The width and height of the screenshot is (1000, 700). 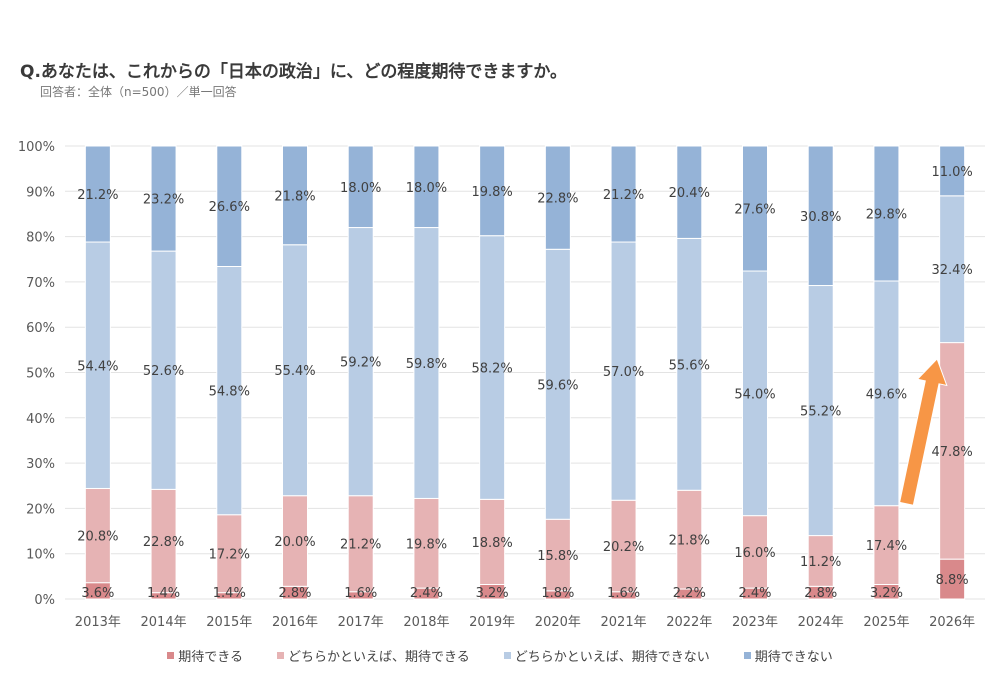 I want to click on data-label: 16.0%, so click(x=754, y=553).